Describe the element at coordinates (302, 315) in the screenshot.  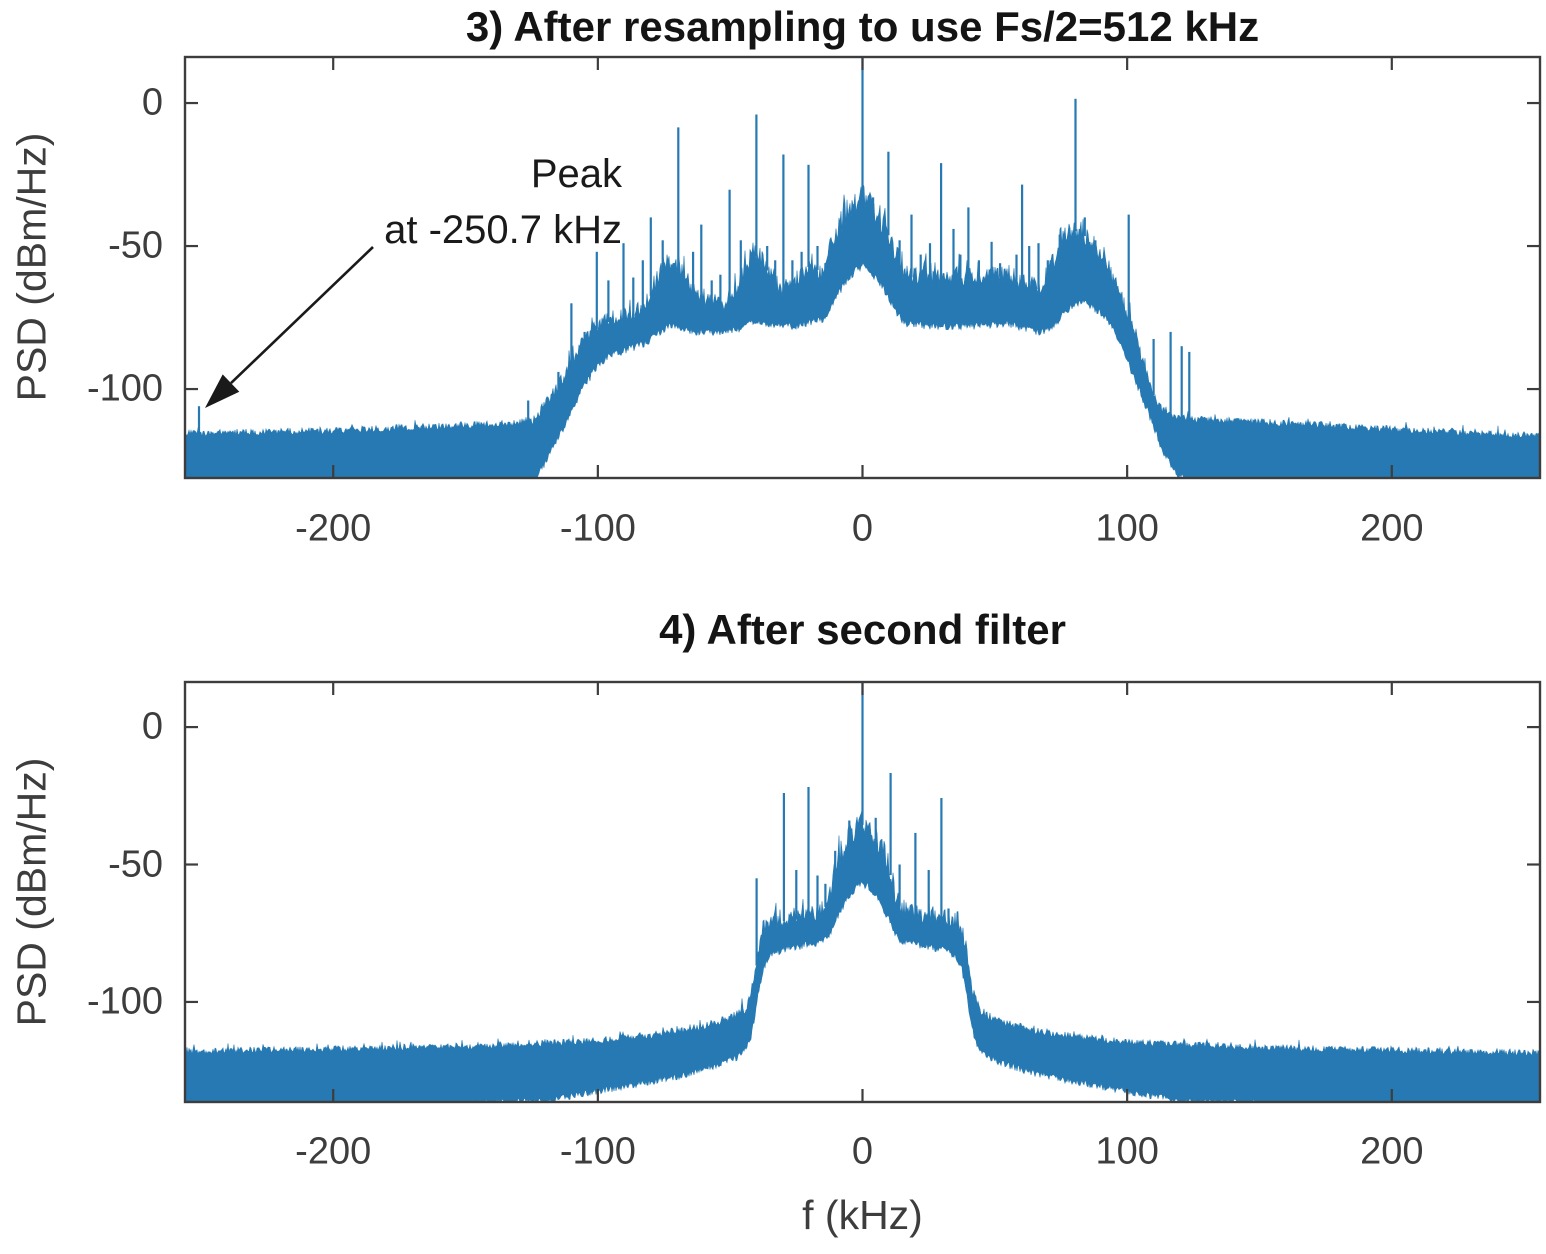
I see `annotation-arrow-line` at that location.